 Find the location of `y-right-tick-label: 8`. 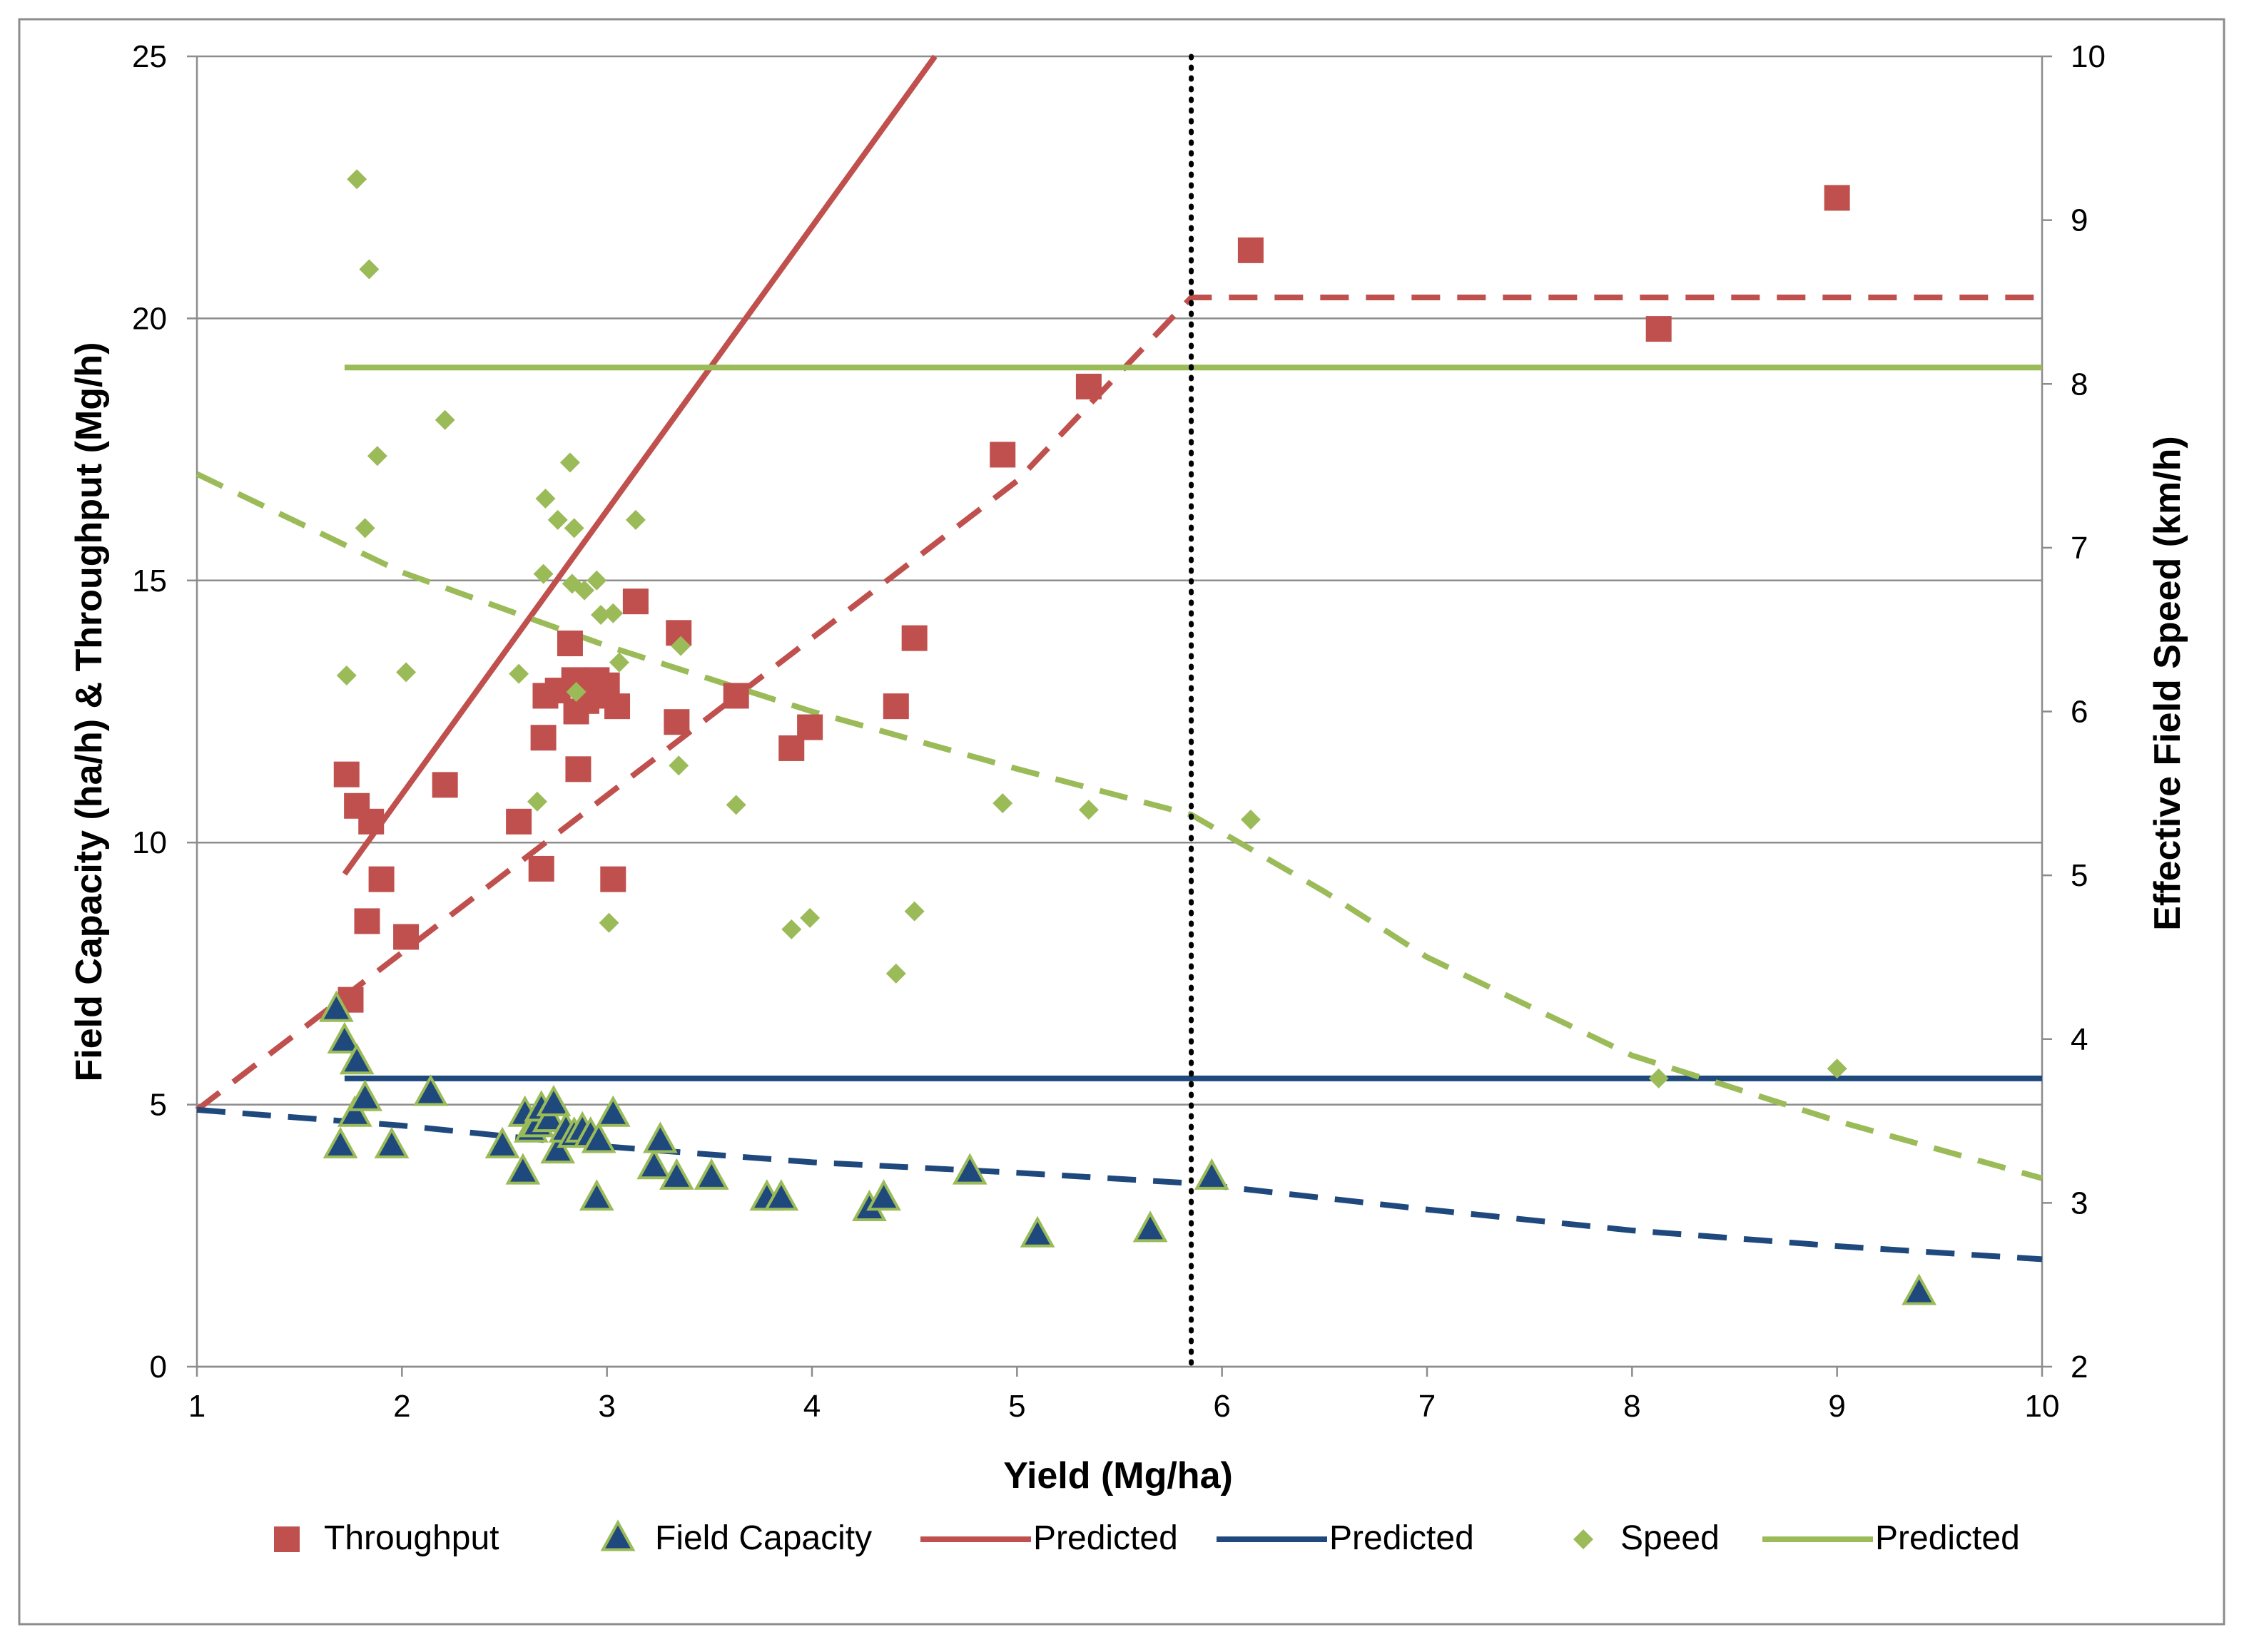

y-right-tick-label: 8 is located at coordinates (2080, 384).